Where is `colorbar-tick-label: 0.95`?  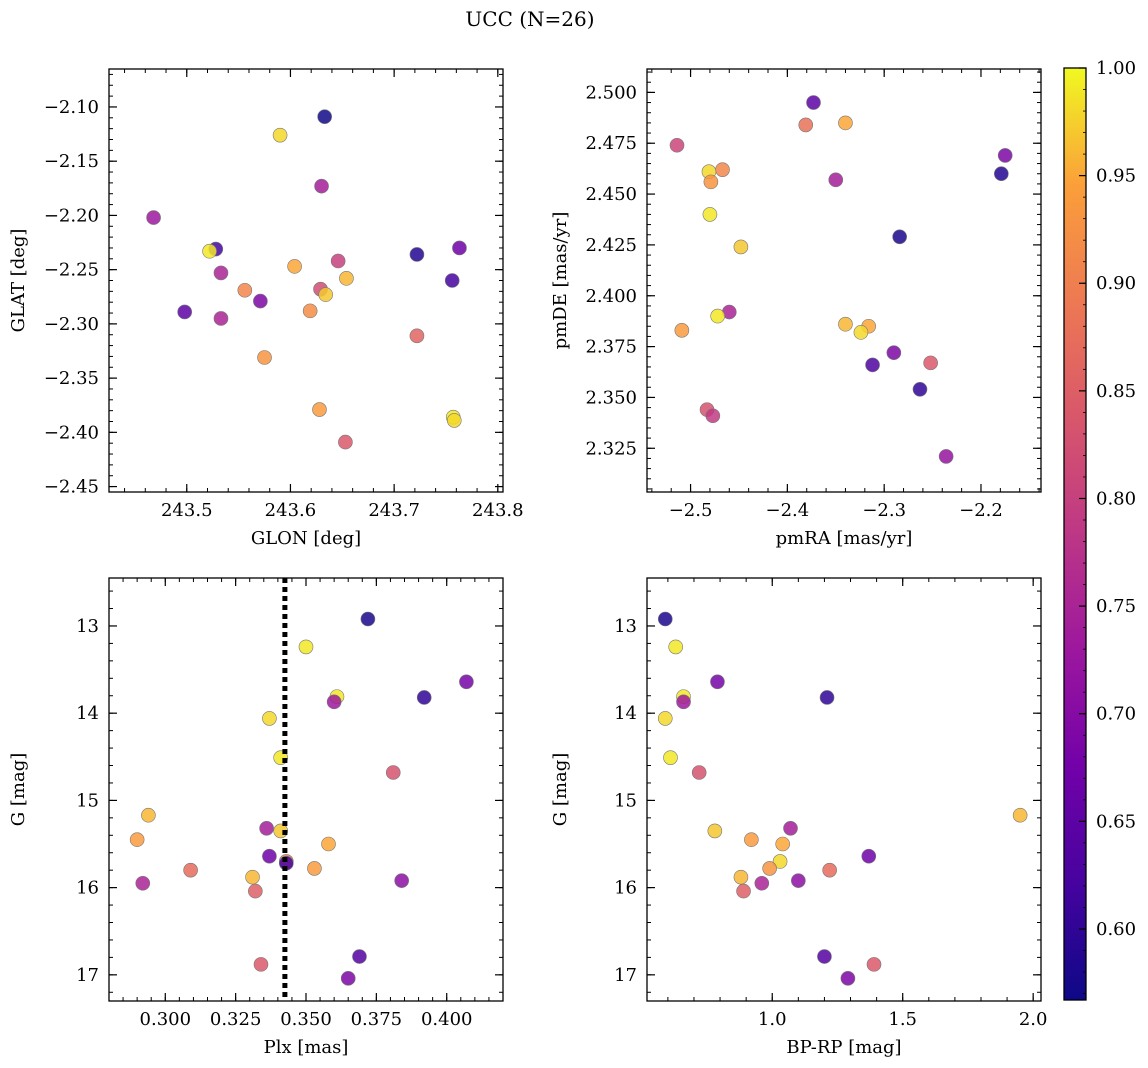
colorbar-tick-label: 0.95 is located at coordinates (1116, 176).